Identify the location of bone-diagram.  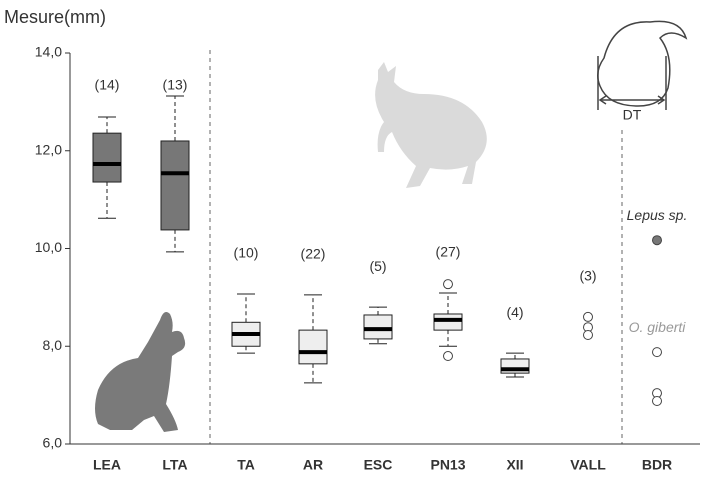
(642, 65).